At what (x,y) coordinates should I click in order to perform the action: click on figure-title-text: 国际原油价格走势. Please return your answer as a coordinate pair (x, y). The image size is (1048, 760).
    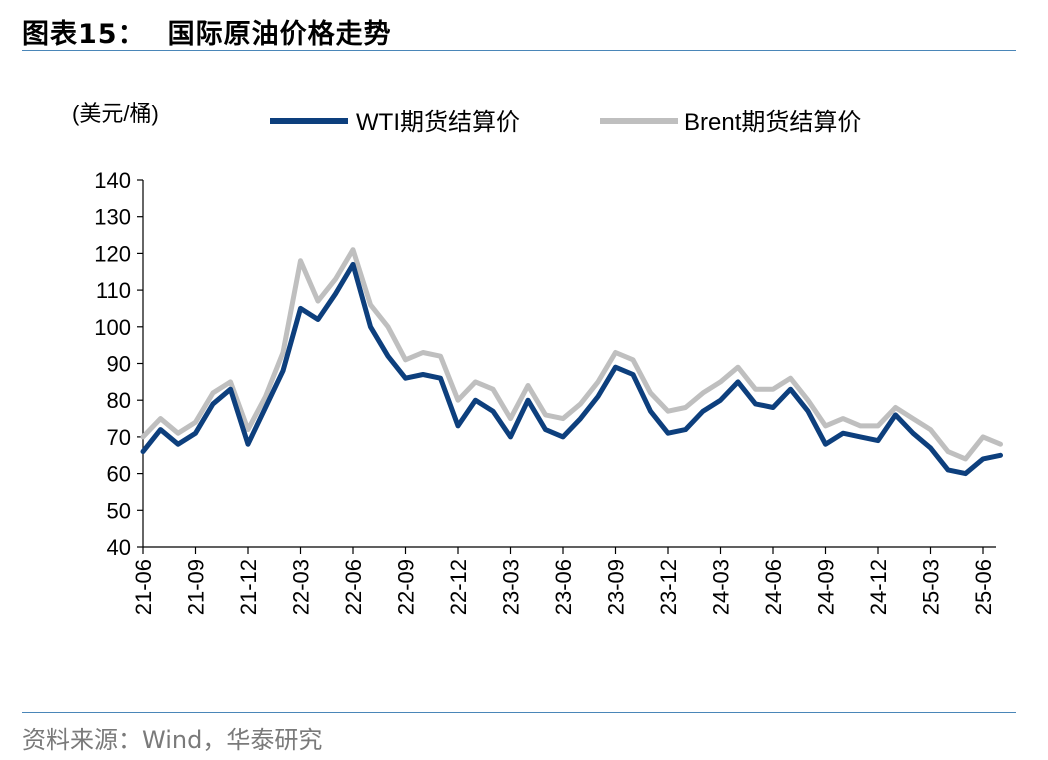
    Looking at the image, I should click on (279, 34).